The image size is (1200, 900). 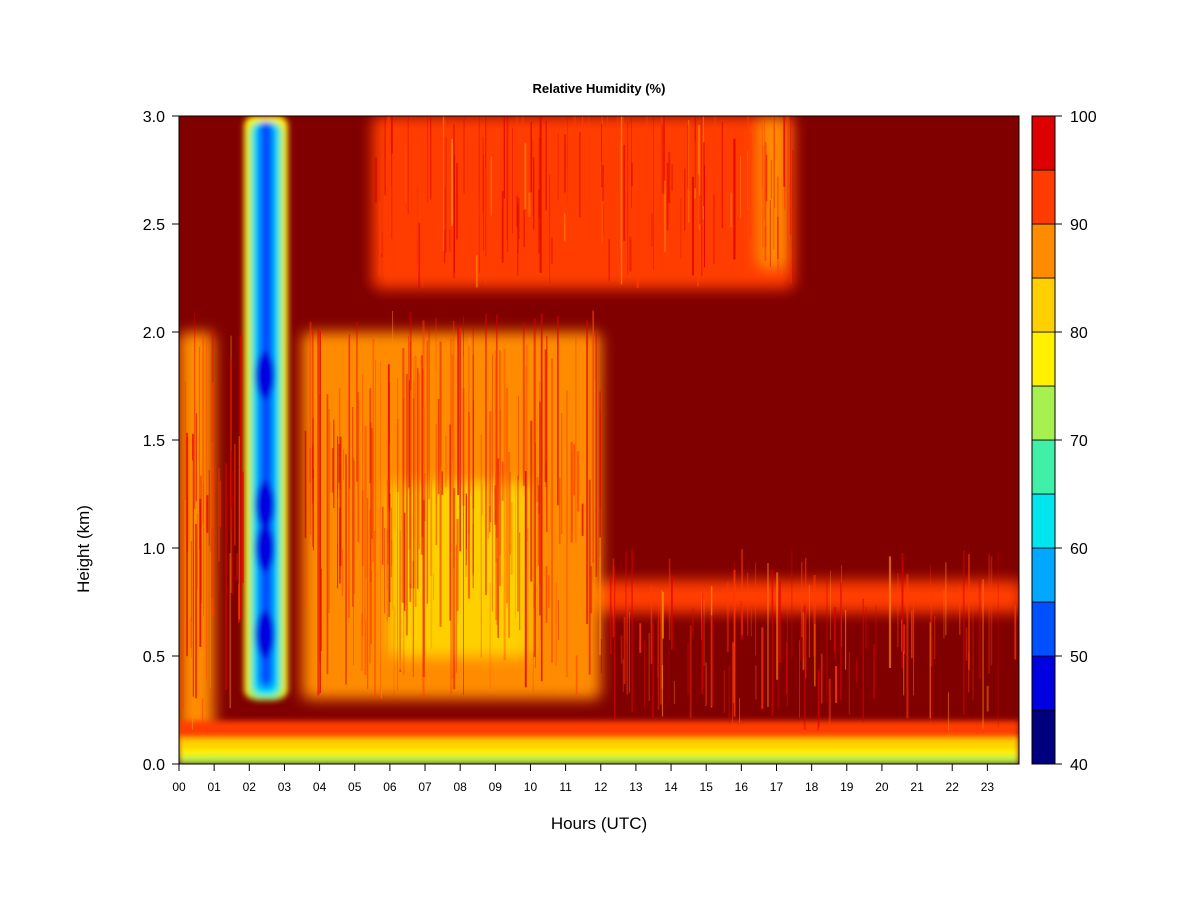 I want to click on x-tick-label: 17, so click(x=777, y=787).